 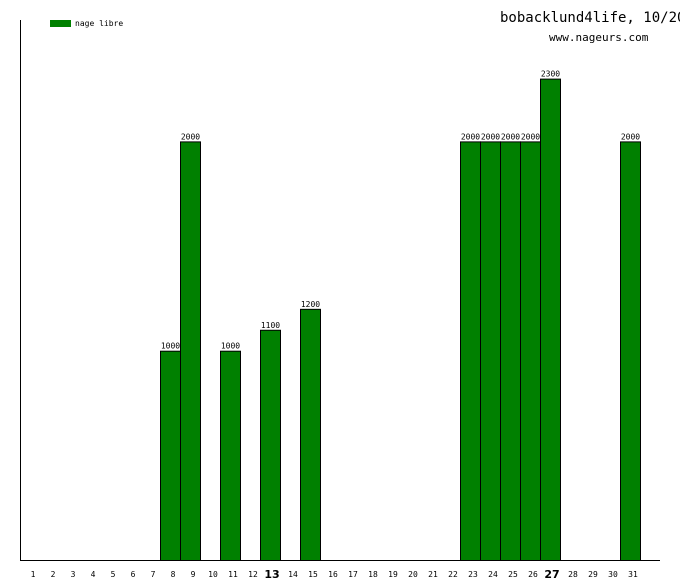 I want to click on value-label-day-13: 1100, so click(x=270, y=325).